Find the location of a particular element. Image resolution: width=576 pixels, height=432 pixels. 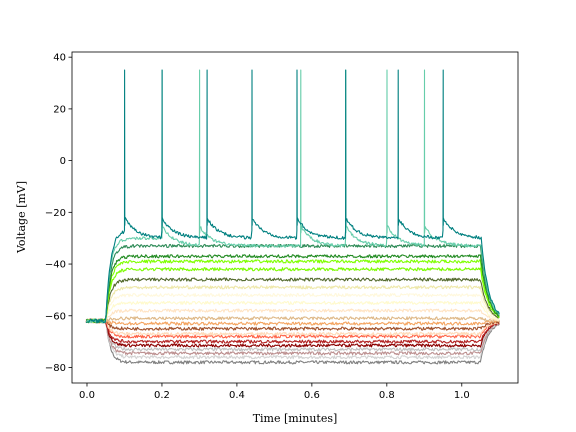

x-tick-label: 0.6 is located at coordinates (312, 395).